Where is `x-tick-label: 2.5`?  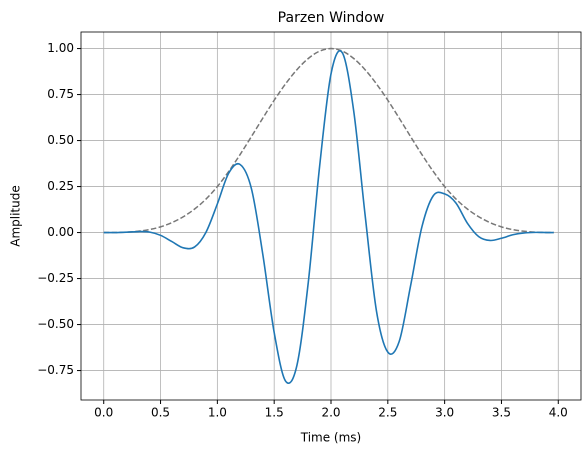 x-tick-label: 2.5 is located at coordinates (387, 413).